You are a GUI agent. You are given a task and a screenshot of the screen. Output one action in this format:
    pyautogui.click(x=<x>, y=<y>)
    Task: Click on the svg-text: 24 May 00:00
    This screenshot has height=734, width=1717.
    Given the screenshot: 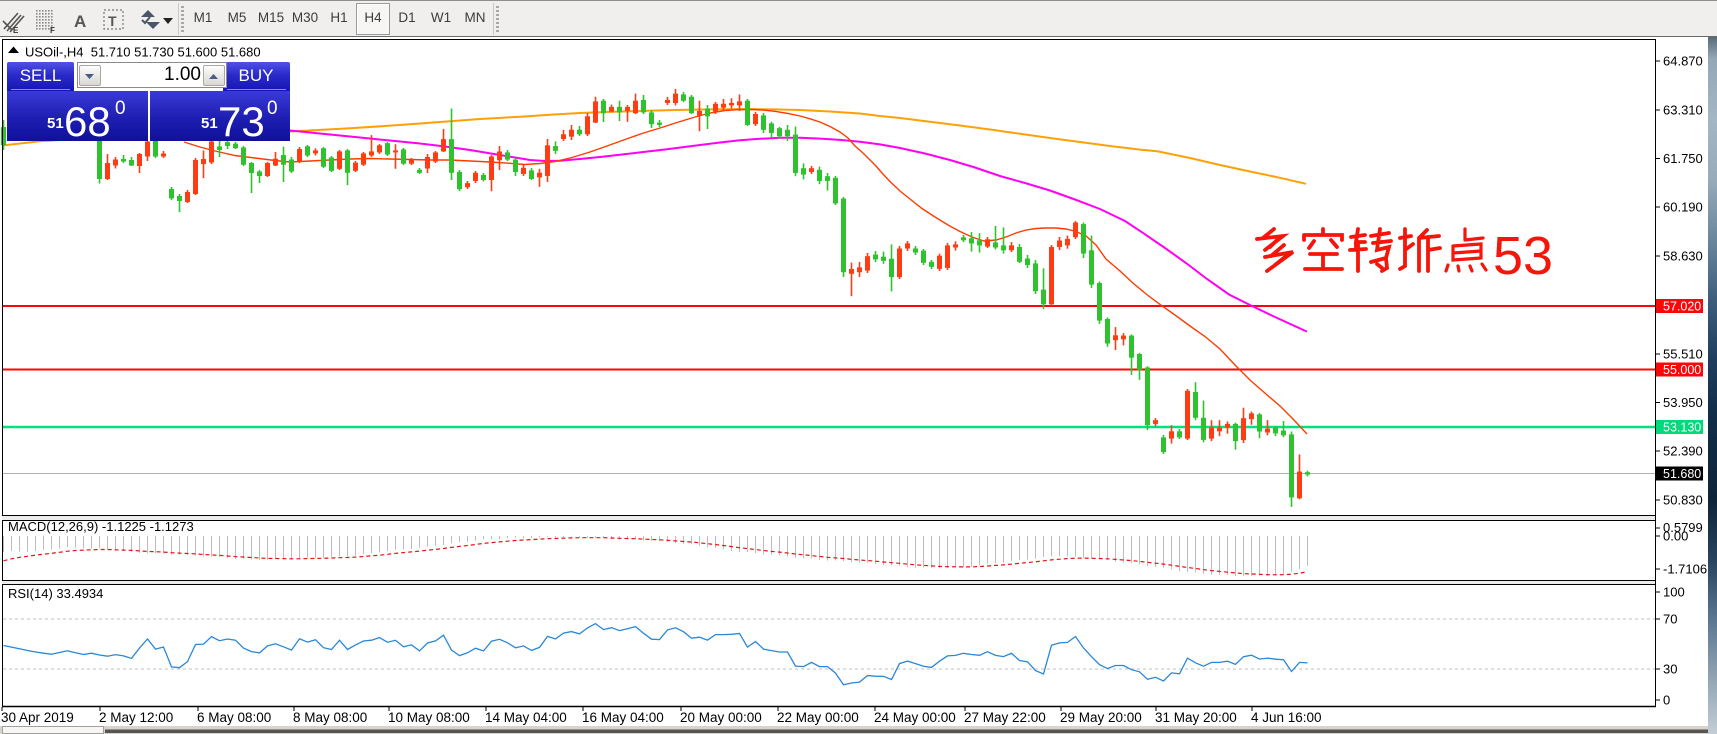 What is the action you would take?
    pyautogui.click(x=915, y=717)
    